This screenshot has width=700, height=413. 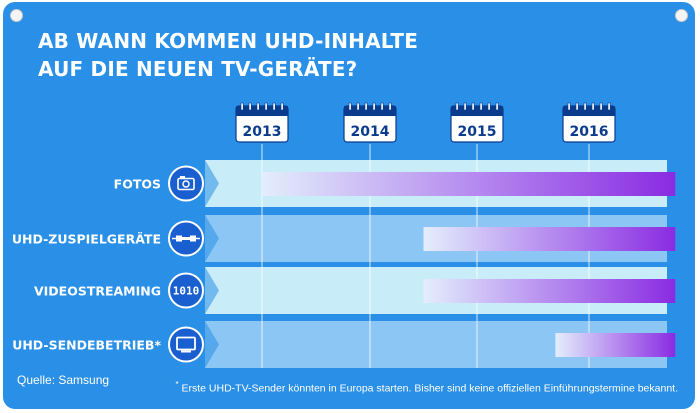 What do you see at coordinates (370, 122) in the screenshot?
I see `calendar-tick-2014: 2014` at bounding box center [370, 122].